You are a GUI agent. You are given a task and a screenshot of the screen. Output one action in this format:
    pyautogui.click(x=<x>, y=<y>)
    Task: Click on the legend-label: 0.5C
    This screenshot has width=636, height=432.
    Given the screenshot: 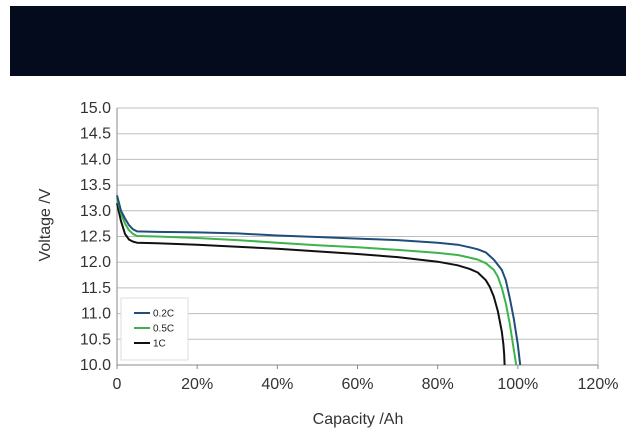 What is the action you would take?
    pyautogui.click(x=163, y=329)
    